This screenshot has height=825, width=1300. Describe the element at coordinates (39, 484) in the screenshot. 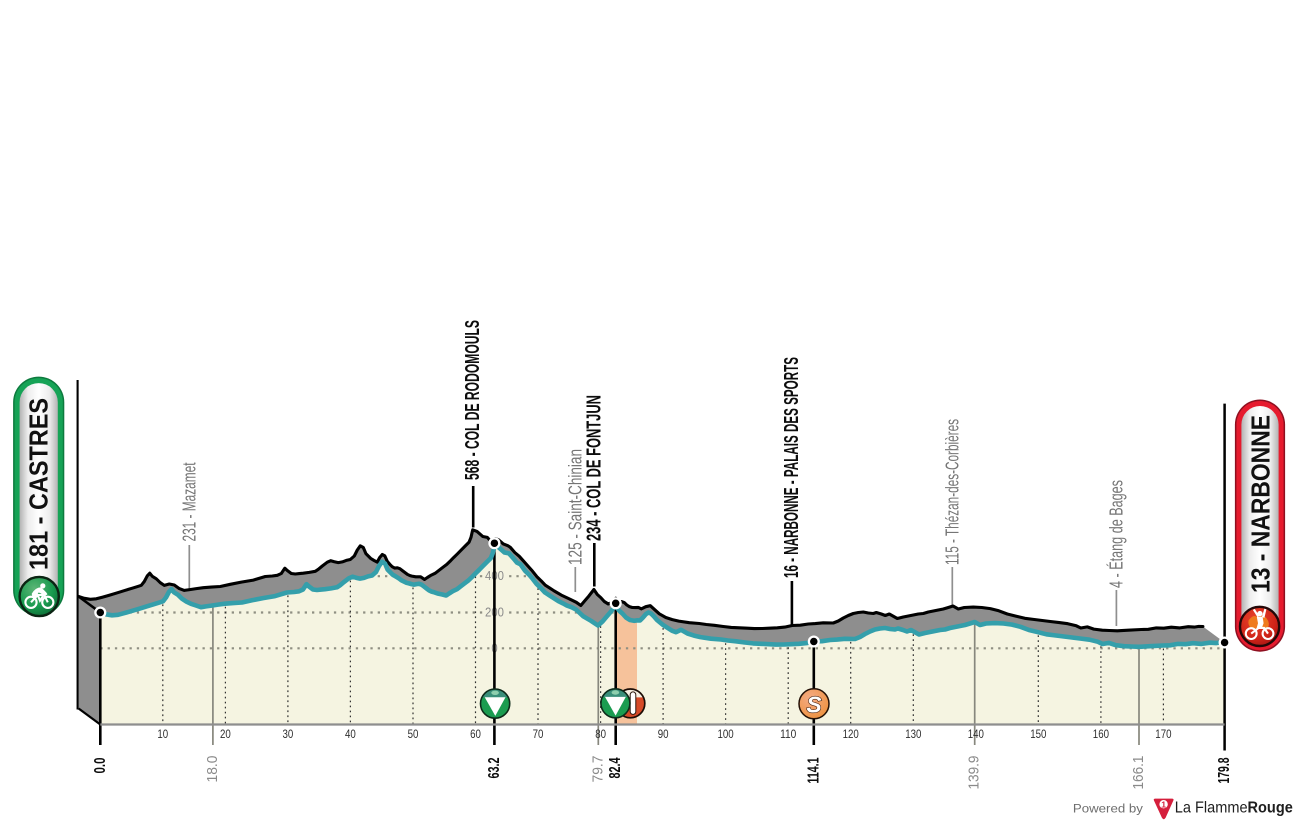

I see `svg-text: 181 - CASTRES` at that location.